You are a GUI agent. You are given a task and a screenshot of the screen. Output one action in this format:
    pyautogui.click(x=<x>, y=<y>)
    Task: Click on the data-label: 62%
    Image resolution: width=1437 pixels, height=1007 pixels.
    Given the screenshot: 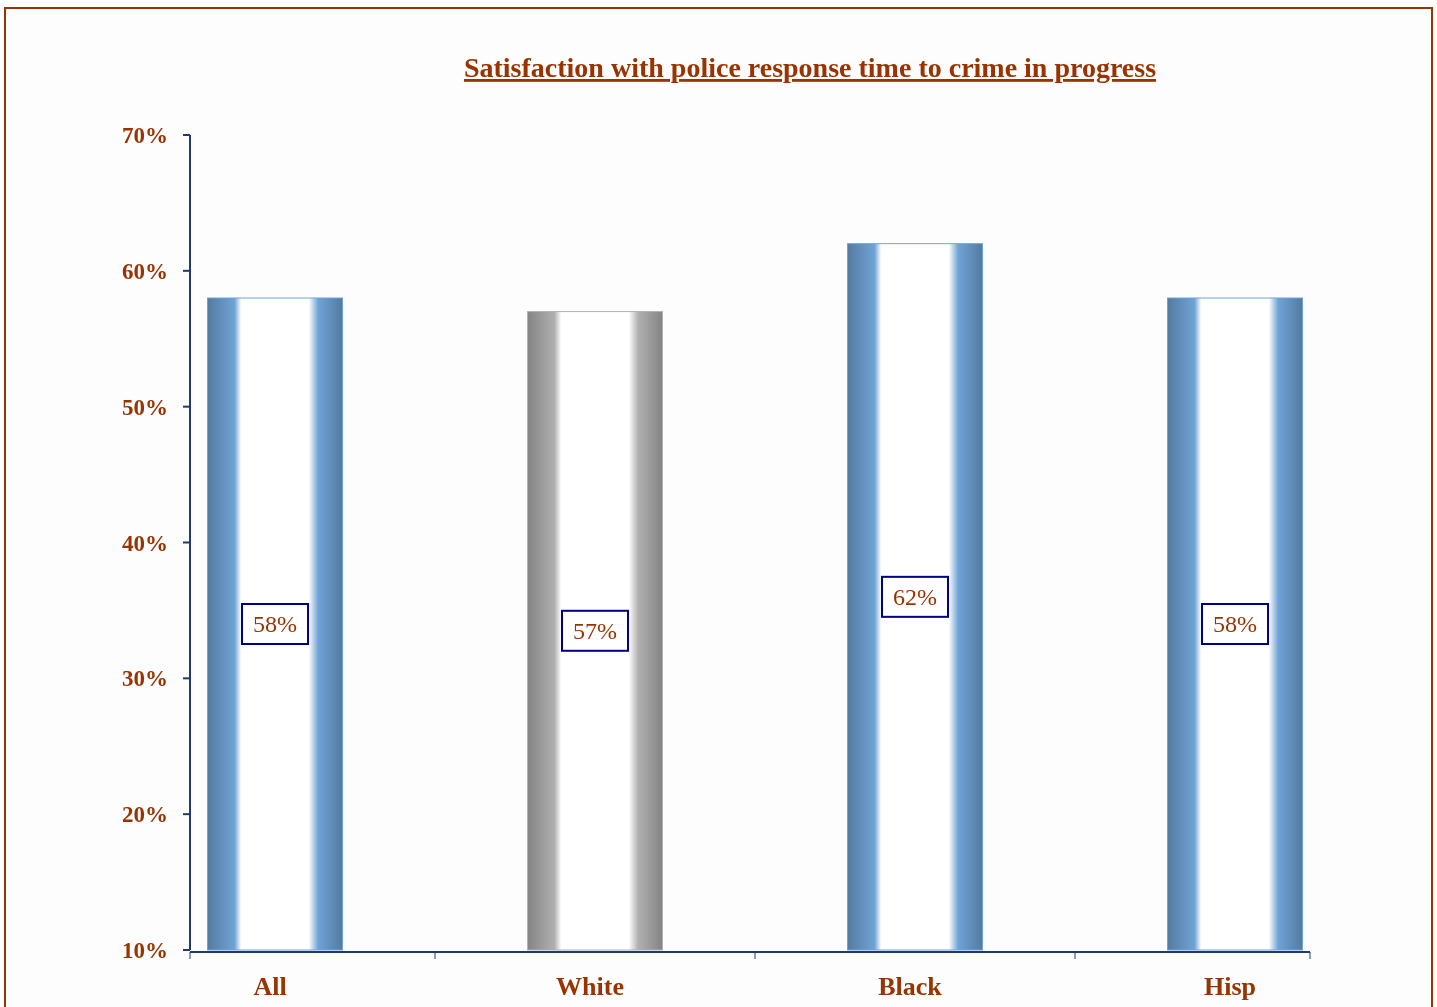 What is the action you would take?
    pyautogui.click(x=915, y=596)
    